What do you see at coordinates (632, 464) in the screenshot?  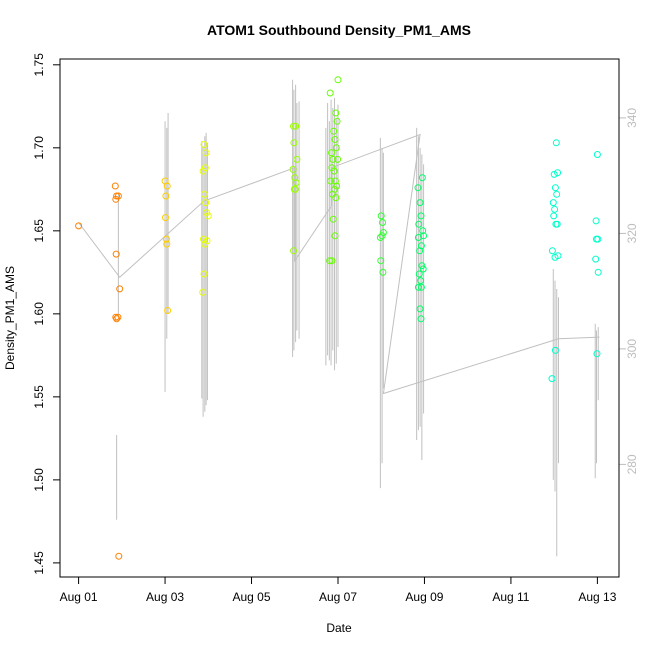 I see `right-tick-label: 280` at bounding box center [632, 464].